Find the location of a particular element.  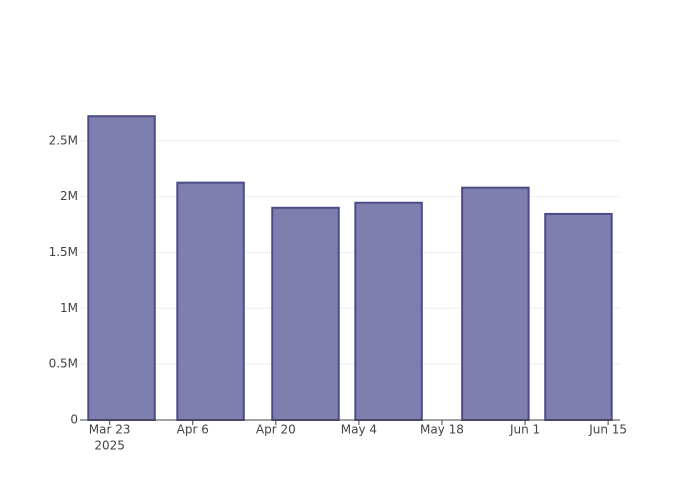

x-tick-label: Jun 15 is located at coordinates (607, 430).